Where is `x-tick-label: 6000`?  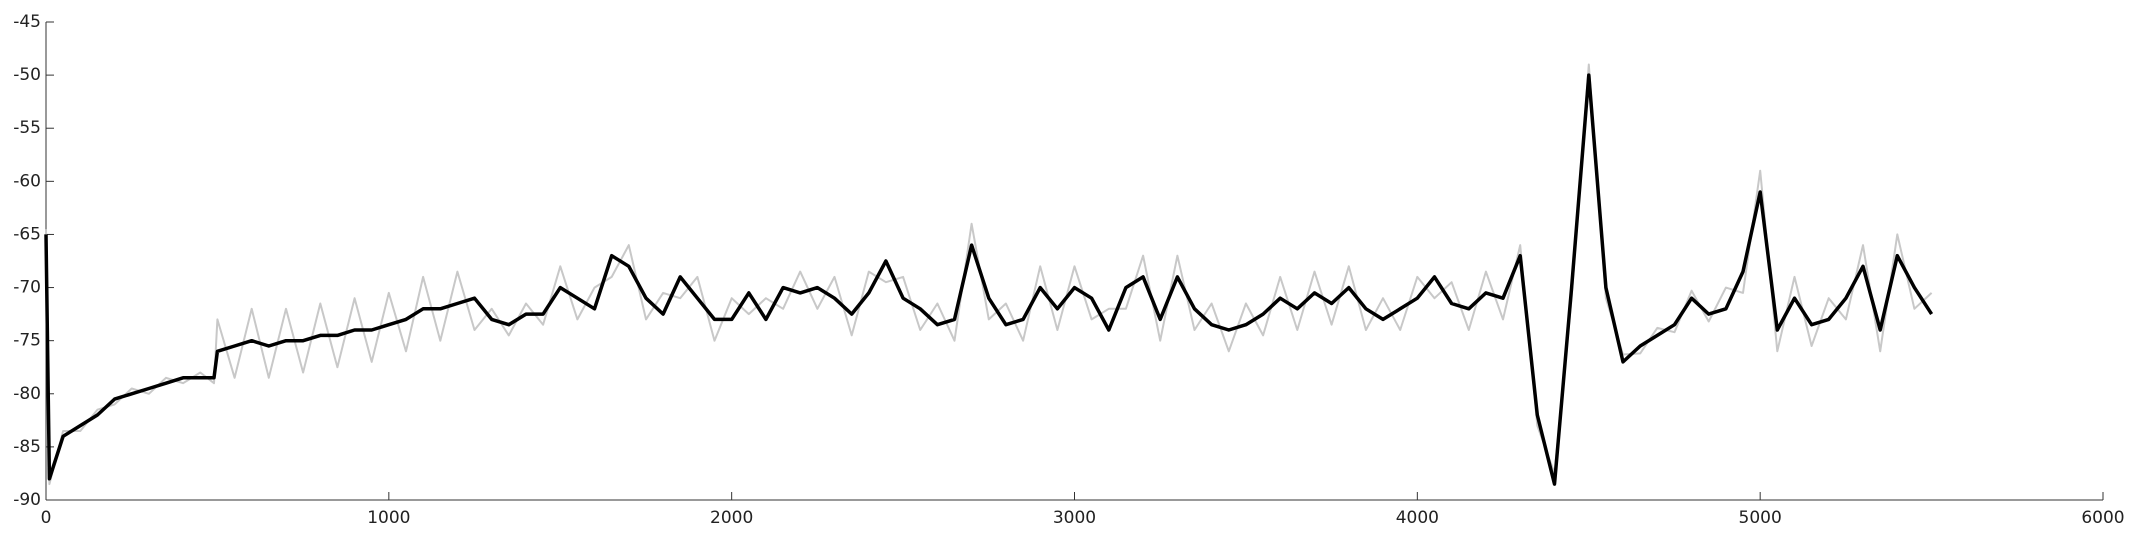 x-tick-label: 6000 is located at coordinates (2102, 518).